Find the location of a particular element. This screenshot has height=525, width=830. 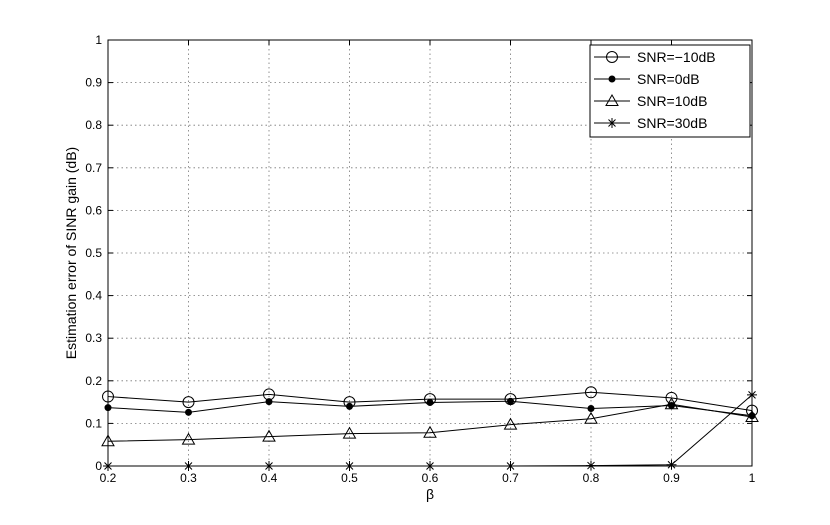

legend: SNR=−10dB SNR=0dB SNR=10dB SNR=30dB is located at coordinates (670, 91).